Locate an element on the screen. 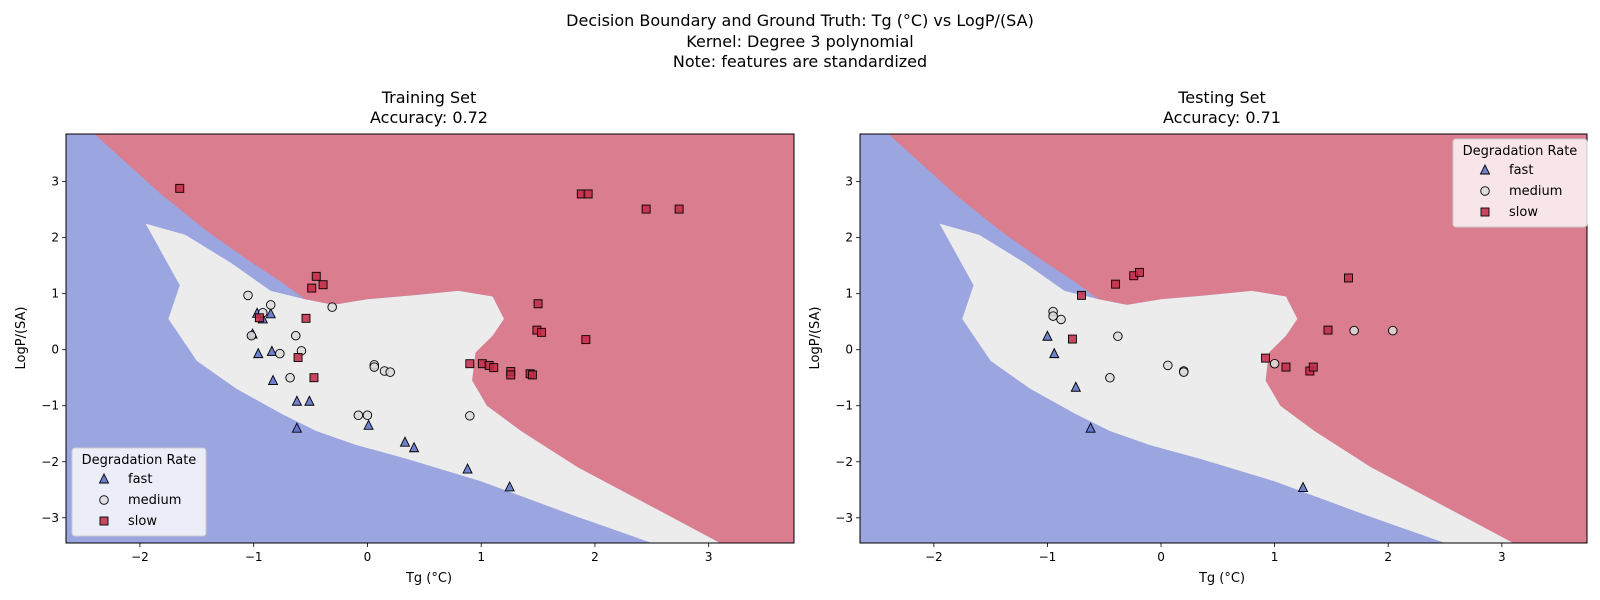  suptitle-line-2: Kernel: Degree 3 polynomial is located at coordinates (799, 41).